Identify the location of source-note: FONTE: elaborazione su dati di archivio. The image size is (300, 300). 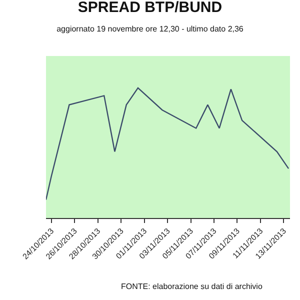
(192, 286).